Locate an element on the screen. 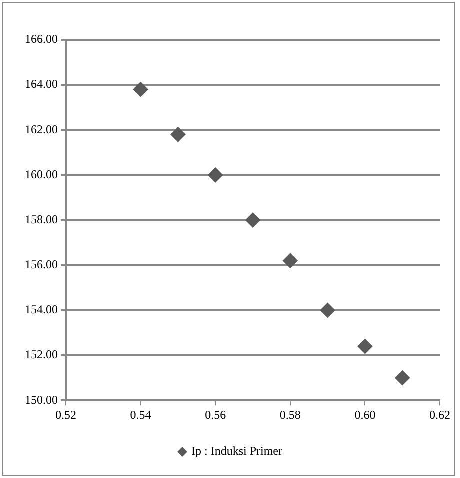 This screenshot has height=478, width=460. y-tick-label: 152.00 is located at coordinates (41, 355).